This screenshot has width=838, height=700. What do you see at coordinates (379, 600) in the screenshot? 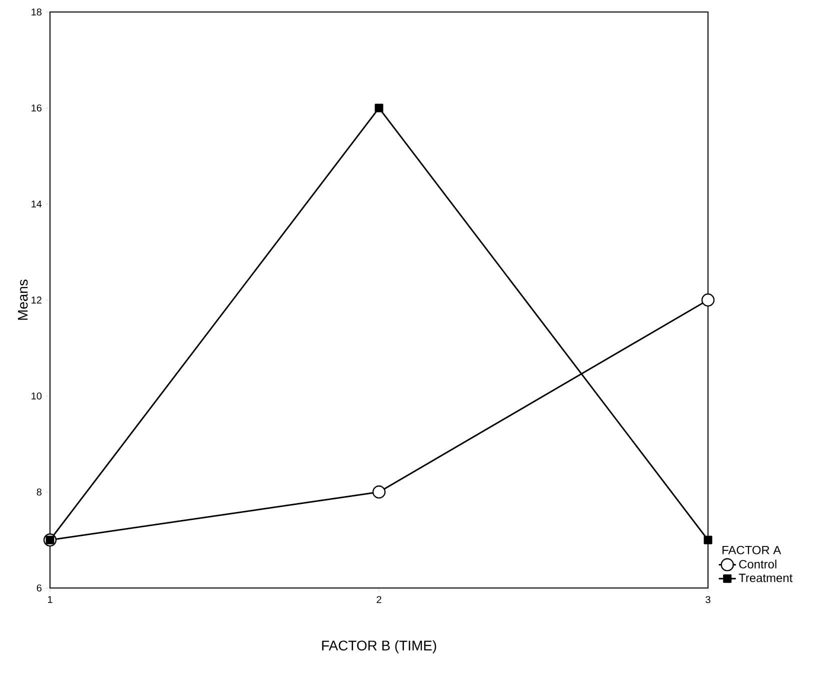
I see `x-tick-label: 2` at bounding box center [379, 600].